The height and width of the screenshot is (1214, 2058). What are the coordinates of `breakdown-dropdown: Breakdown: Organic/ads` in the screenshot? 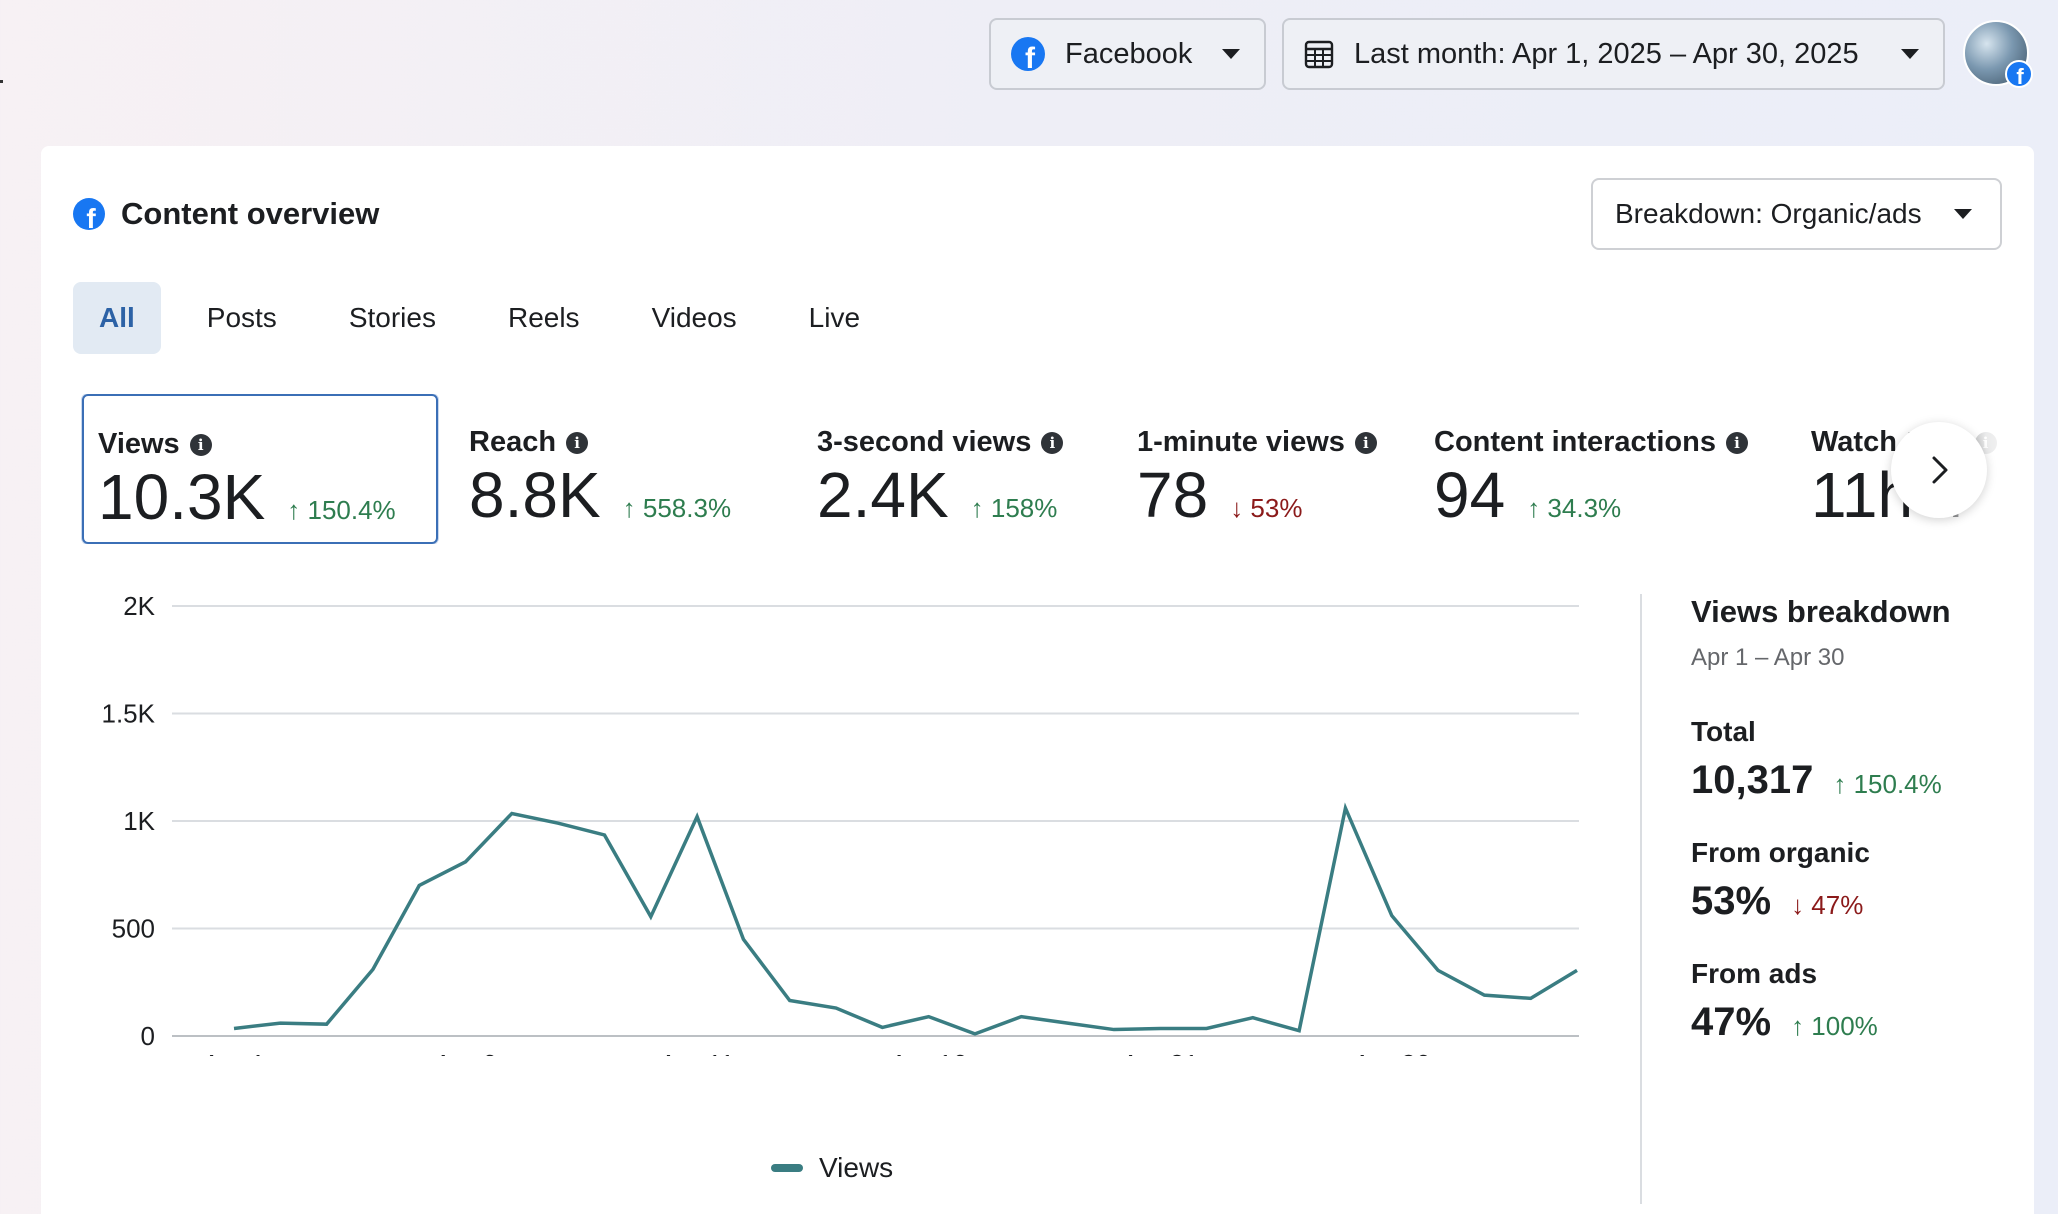 It's located at (1796, 214).